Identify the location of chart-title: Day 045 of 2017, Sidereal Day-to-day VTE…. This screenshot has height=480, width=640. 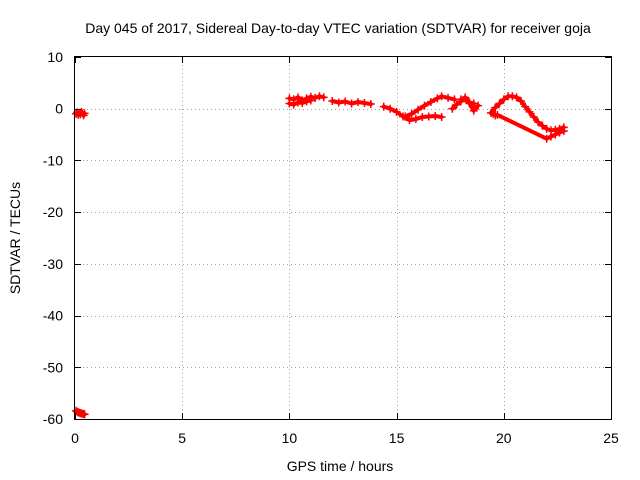
(338, 28).